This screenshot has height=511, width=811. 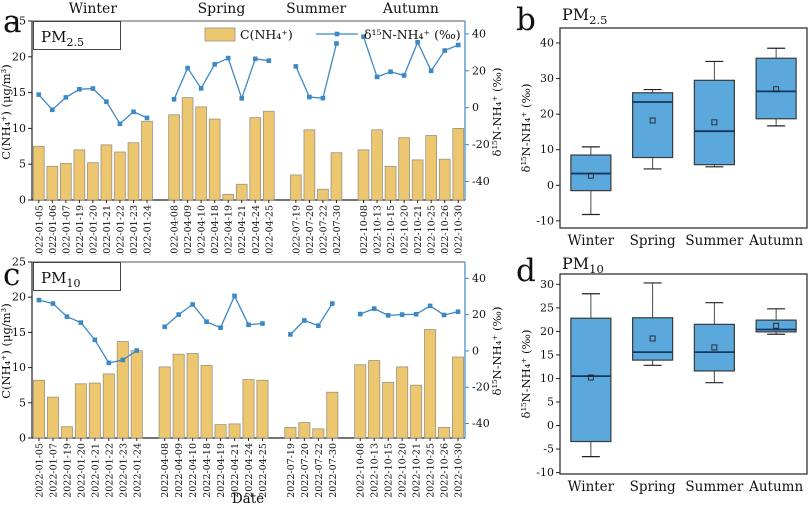 What do you see at coordinates (714, 347) in the screenshot?
I see `iqr-box` at bounding box center [714, 347].